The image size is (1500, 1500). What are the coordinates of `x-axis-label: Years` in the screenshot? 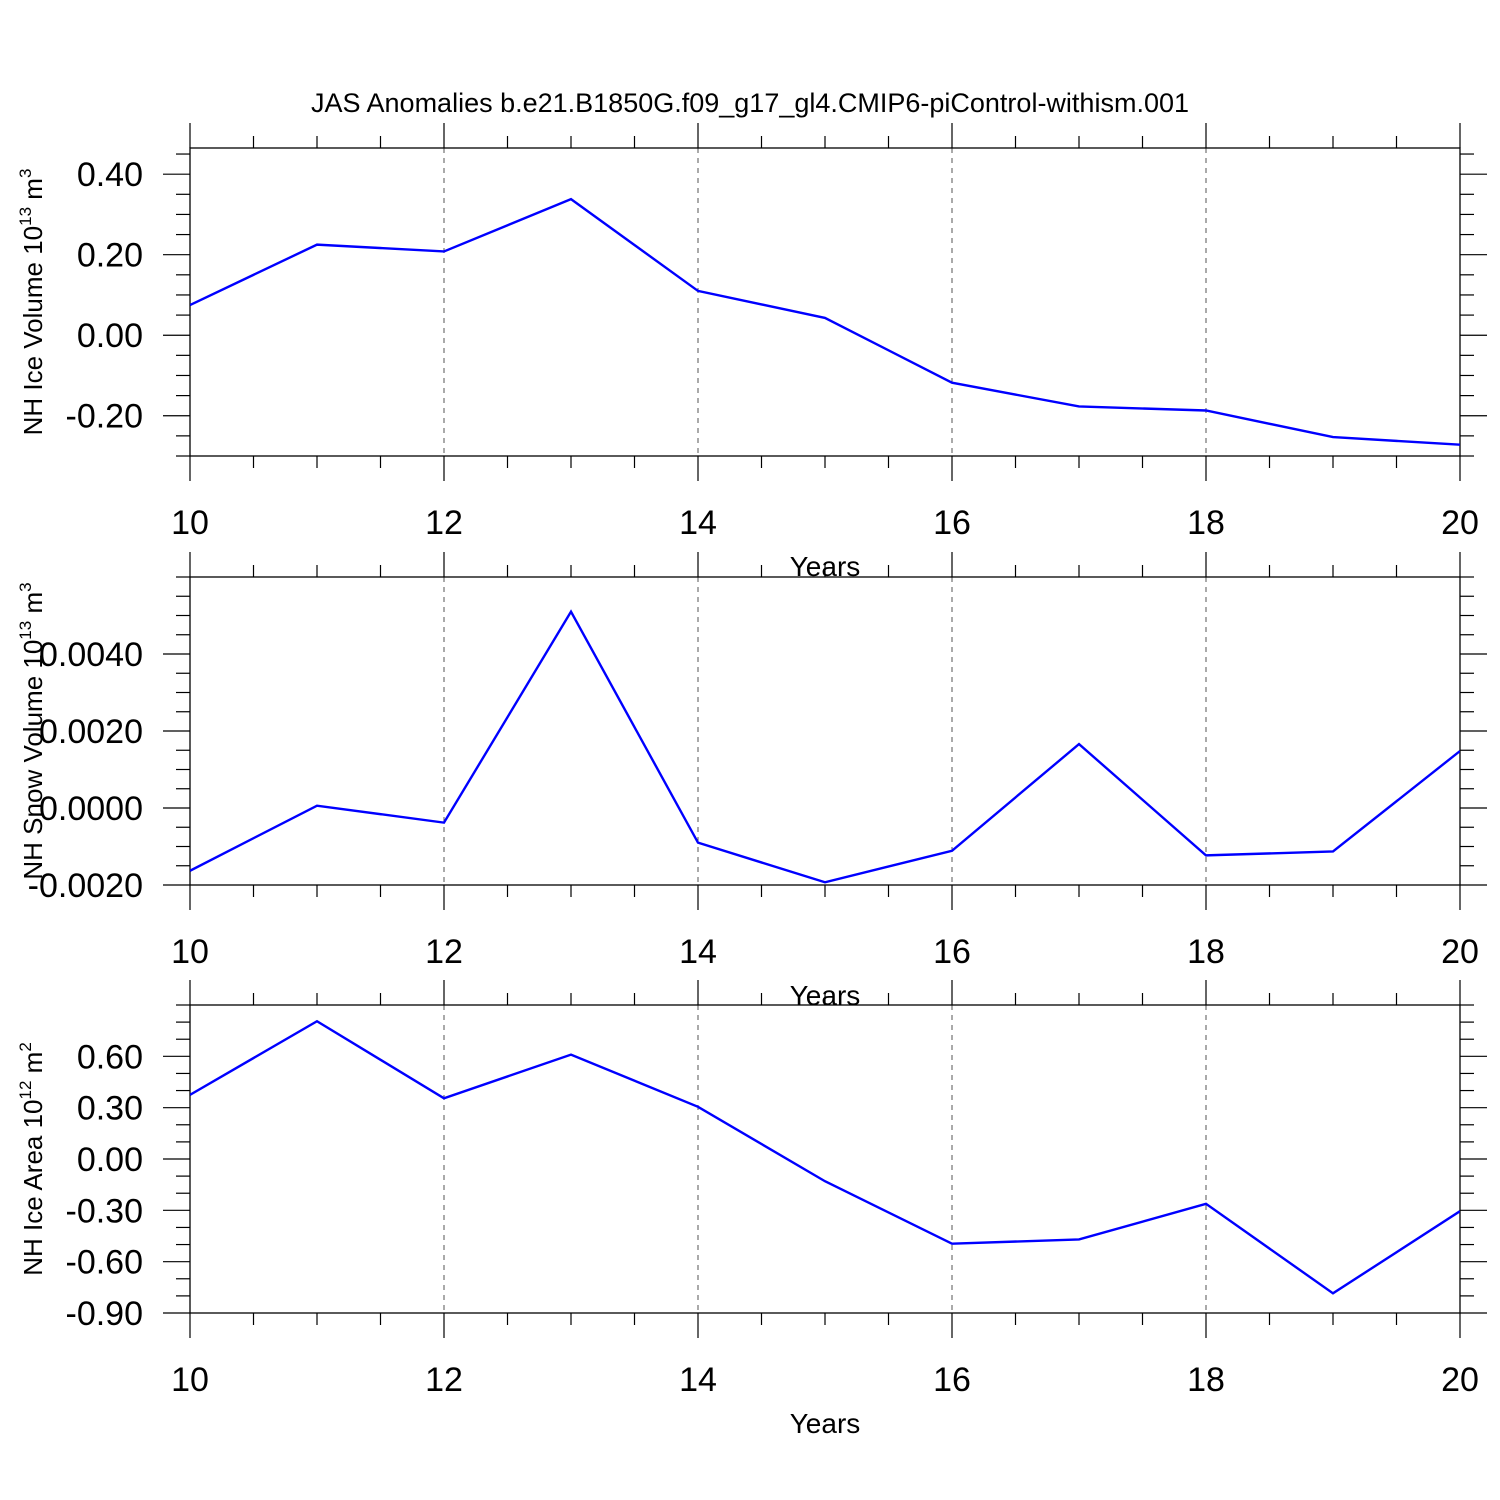 It's located at (825, 1423).